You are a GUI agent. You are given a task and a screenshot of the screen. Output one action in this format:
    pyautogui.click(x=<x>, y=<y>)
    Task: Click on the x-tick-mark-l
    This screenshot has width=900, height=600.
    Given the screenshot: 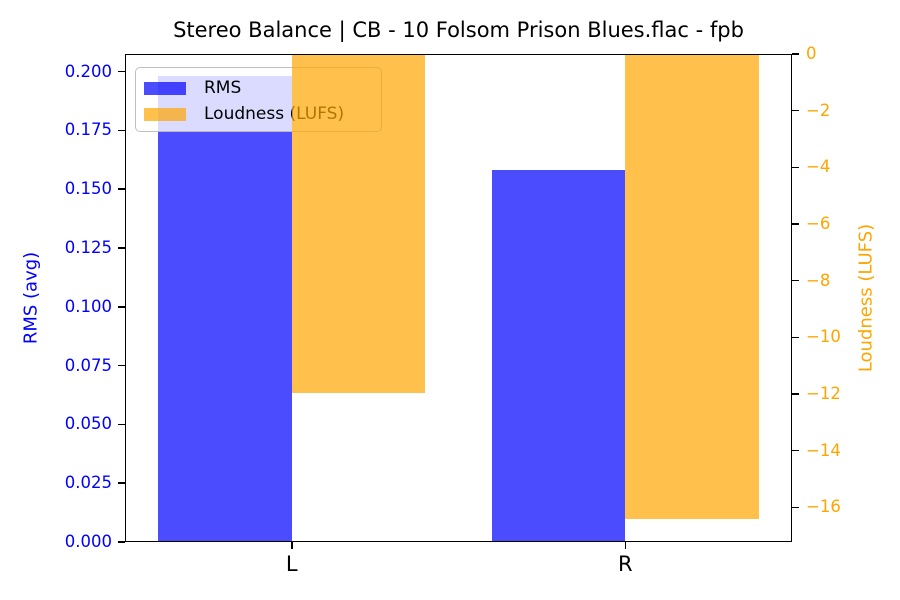 What is the action you would take?
    pyautogui.click(x=292, y=545)
    